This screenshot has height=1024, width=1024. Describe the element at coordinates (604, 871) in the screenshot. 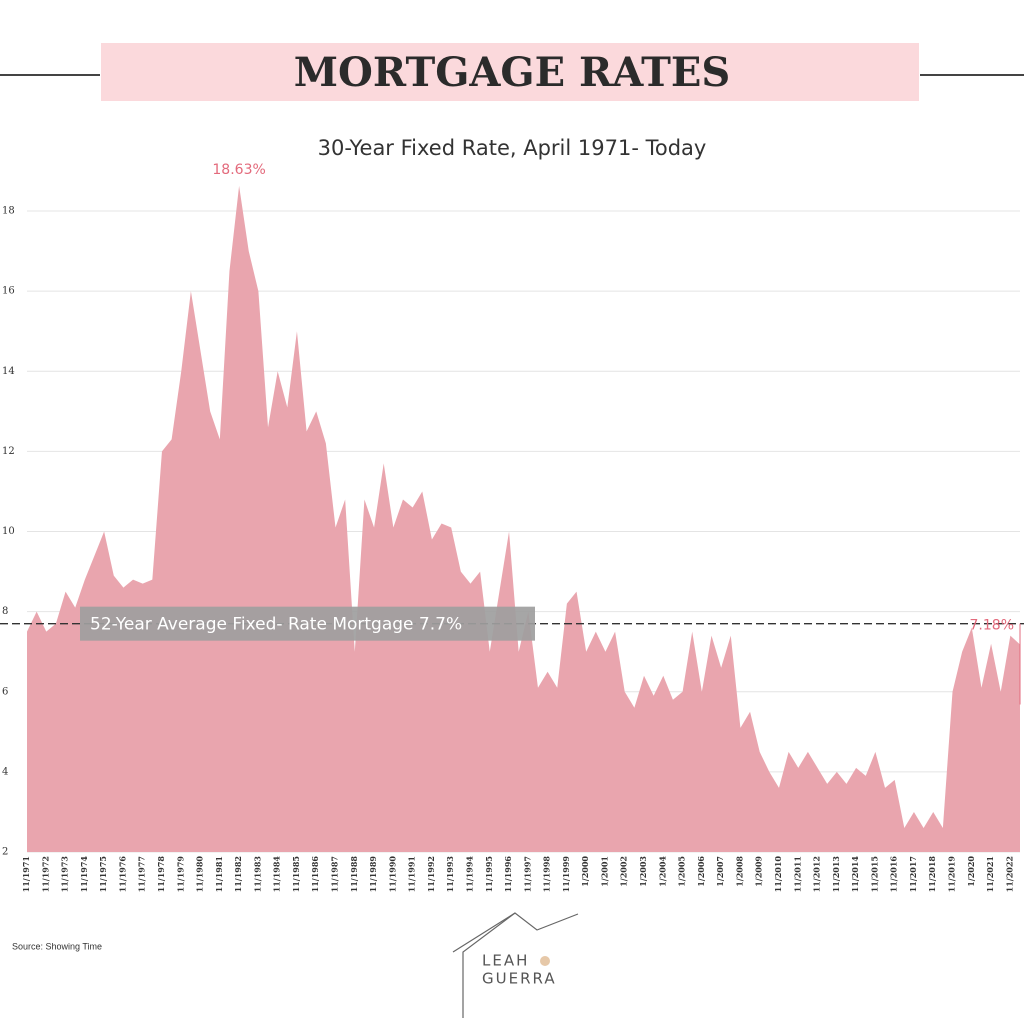

I see `x-tick-label: 1/2001` at that location.